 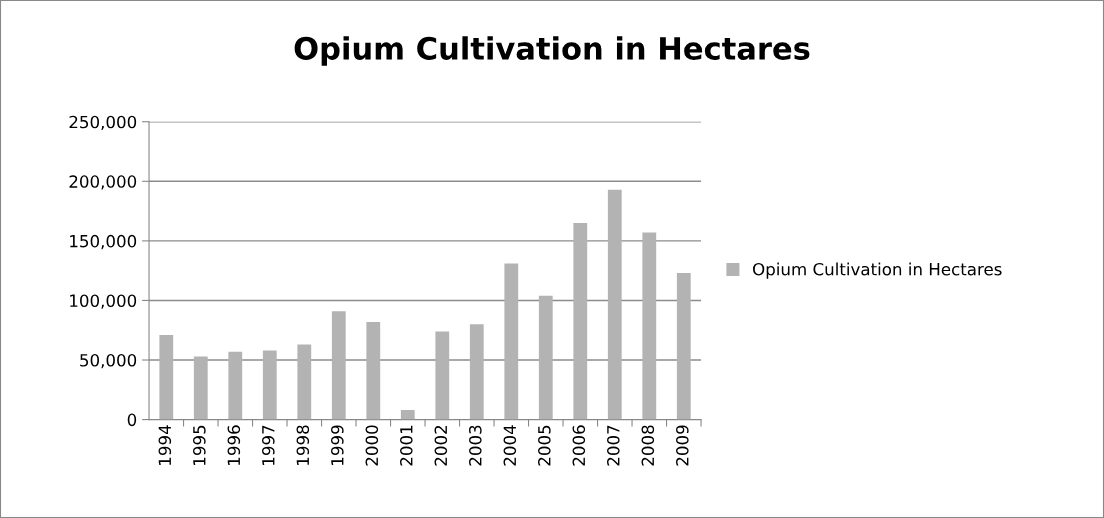 I want to click on x-tick-label: 2009, so click(x=682, y=445).